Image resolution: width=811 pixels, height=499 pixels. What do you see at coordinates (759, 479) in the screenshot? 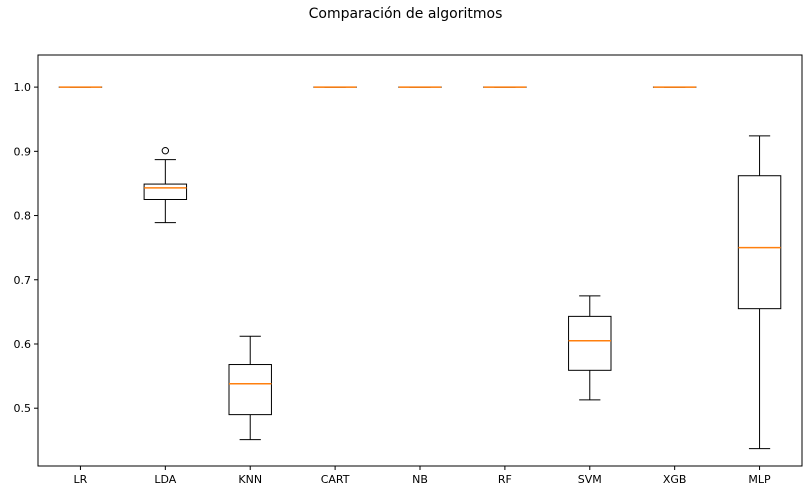
I see `x-tick-label: MLP` at bounding box center [759, 479].